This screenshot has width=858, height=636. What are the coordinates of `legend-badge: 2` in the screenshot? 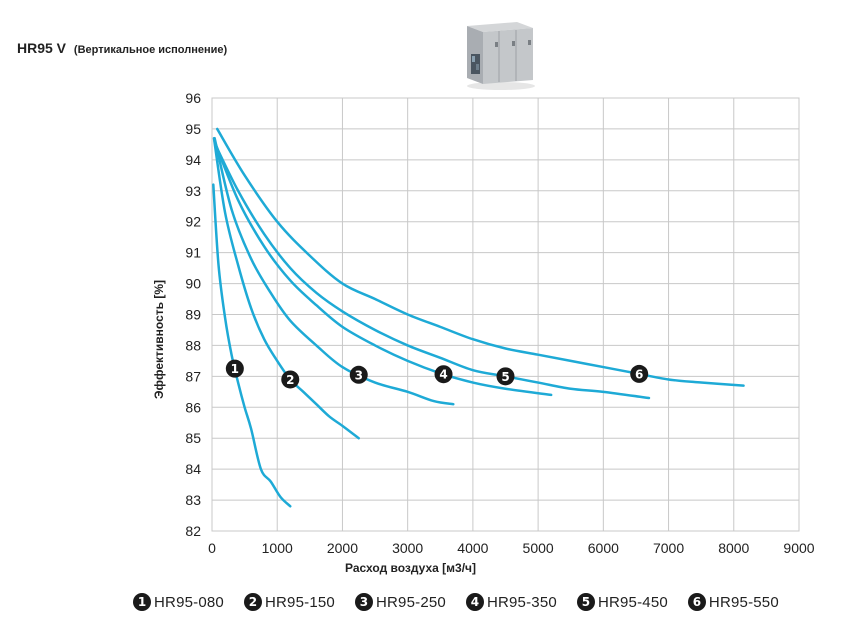 It's located at (252, 602).